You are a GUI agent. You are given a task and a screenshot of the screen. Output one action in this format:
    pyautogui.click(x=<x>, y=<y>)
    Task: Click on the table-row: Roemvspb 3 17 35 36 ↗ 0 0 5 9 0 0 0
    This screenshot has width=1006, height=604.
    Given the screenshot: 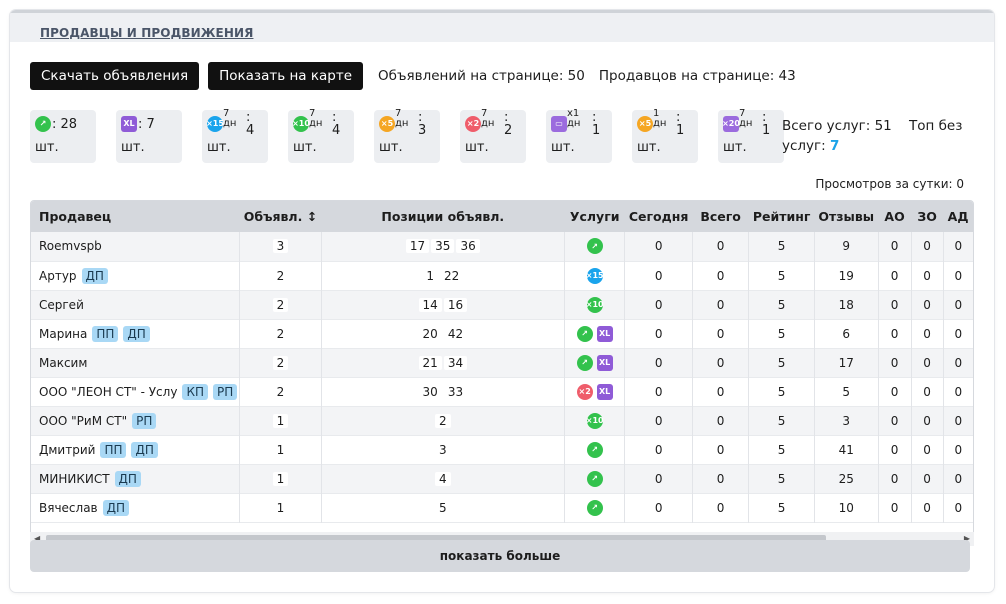 What is the action you would take?
    pyautogui.click(x=502, y=246)
    